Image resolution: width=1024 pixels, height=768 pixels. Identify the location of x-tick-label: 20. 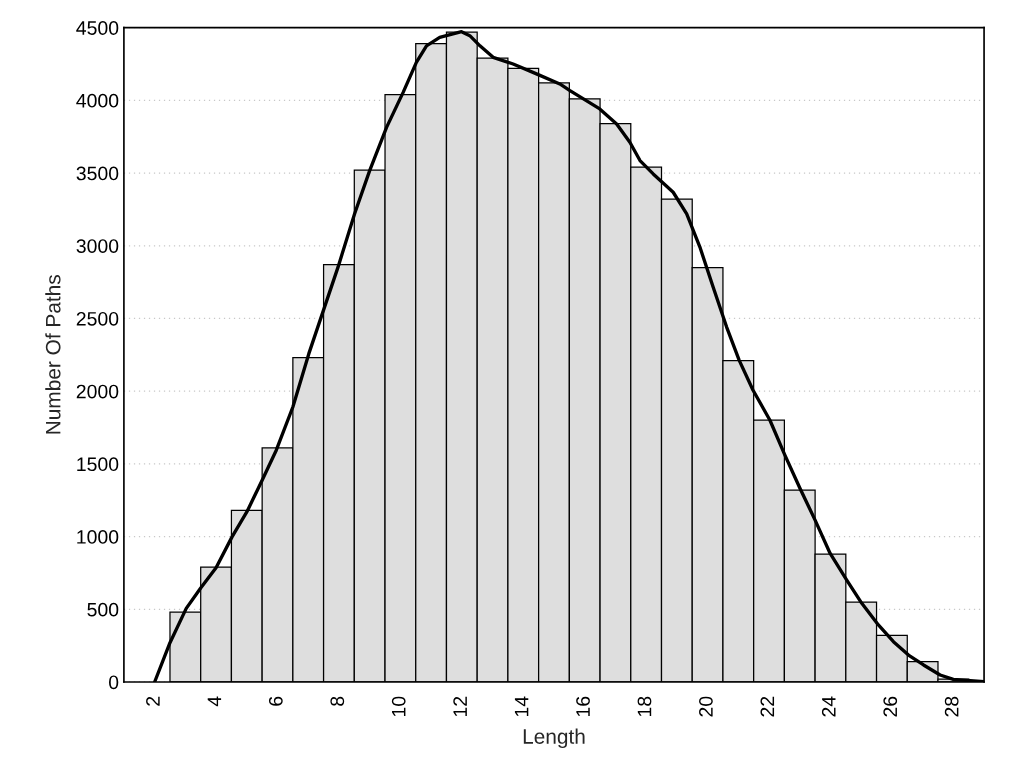
(706, 706).